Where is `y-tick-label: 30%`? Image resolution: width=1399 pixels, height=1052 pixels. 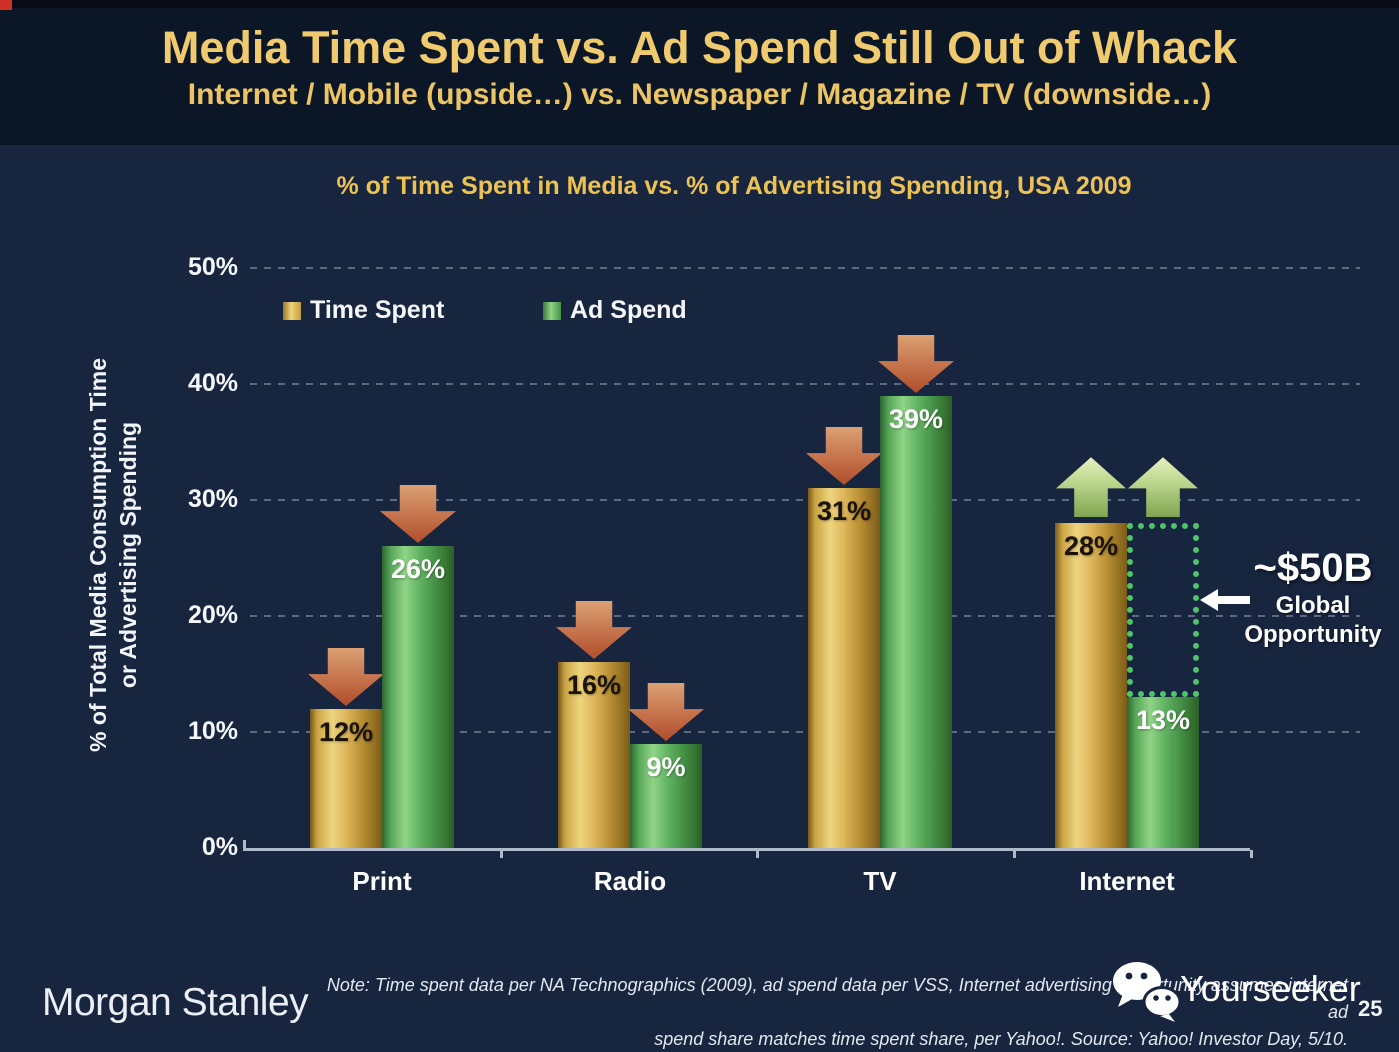 y-tick-label: 30% is located at coordinates (212, 499).